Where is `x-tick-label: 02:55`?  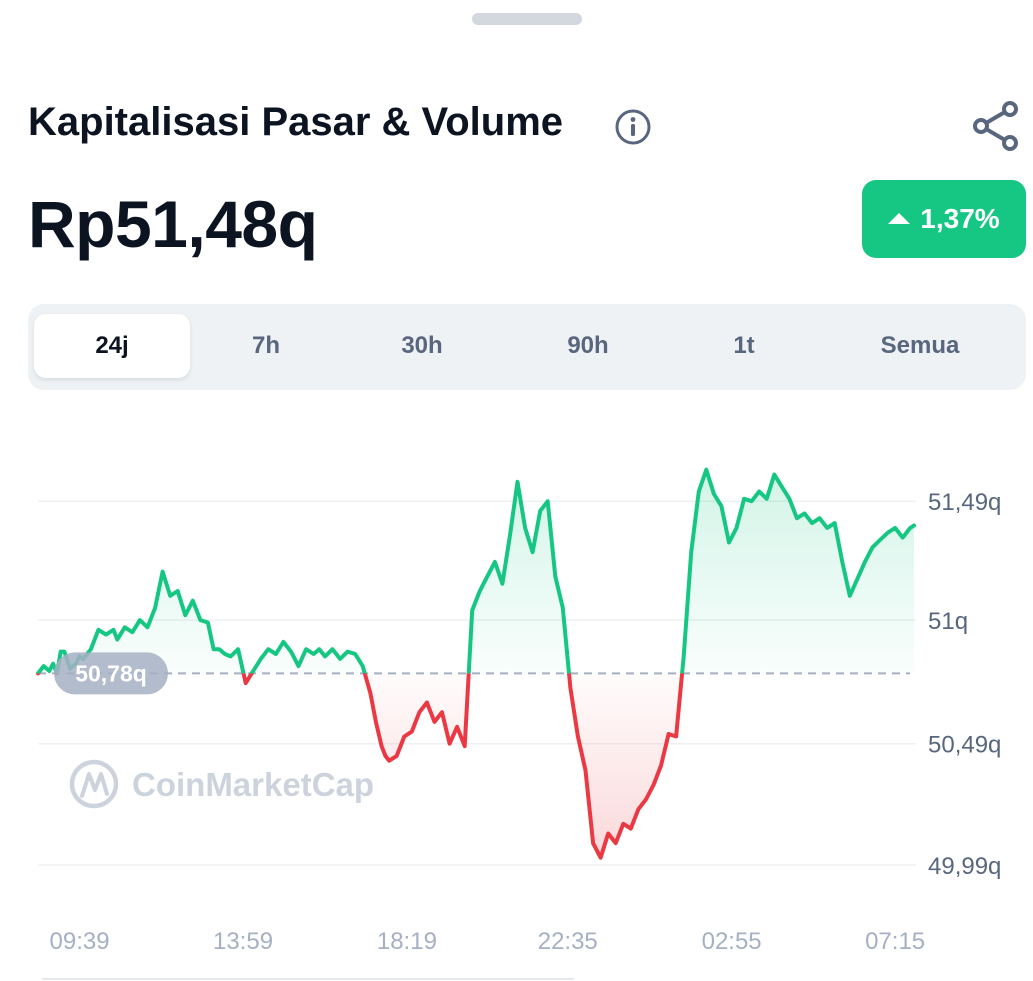 x-tick-label: 02:55 is located at coordinates (732, 941).